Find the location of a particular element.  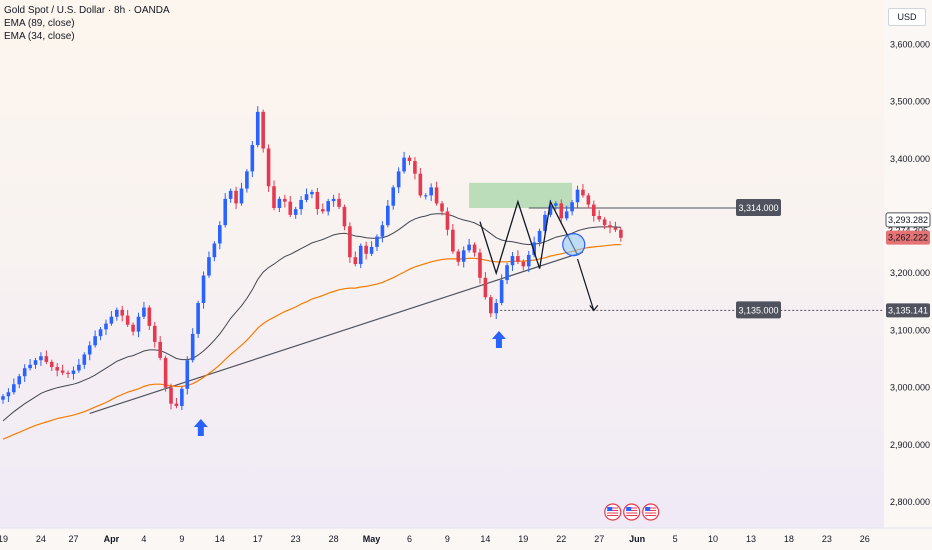

time-tick-label: Apr is located at coordinates (112, 539).